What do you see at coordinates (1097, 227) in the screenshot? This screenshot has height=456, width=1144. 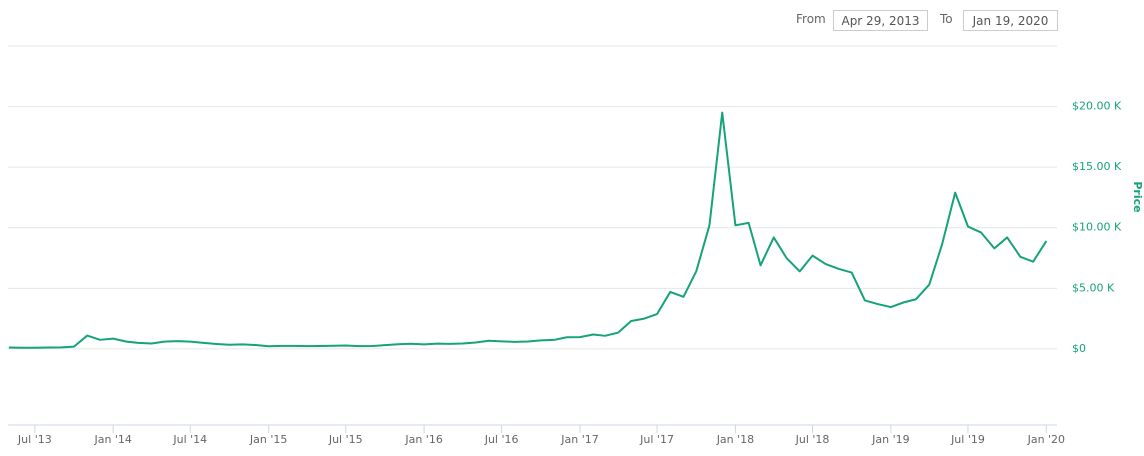 I see `y-tick-label: $10.00 K` at bounding box center [1097, 227].